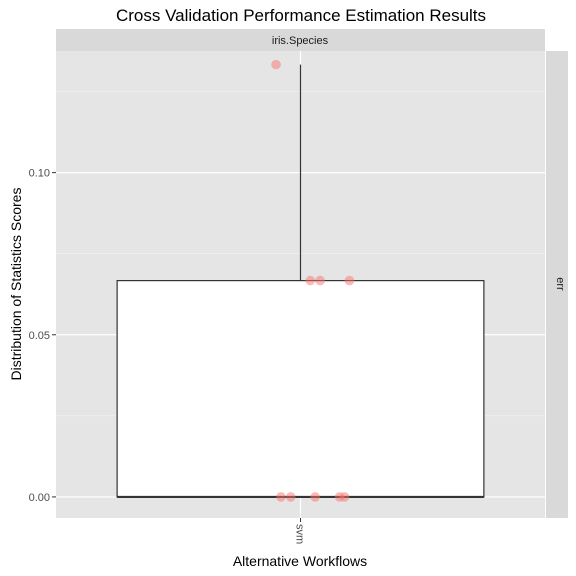  I want to click on y-tick-label: 0.05, so click(39, 336).